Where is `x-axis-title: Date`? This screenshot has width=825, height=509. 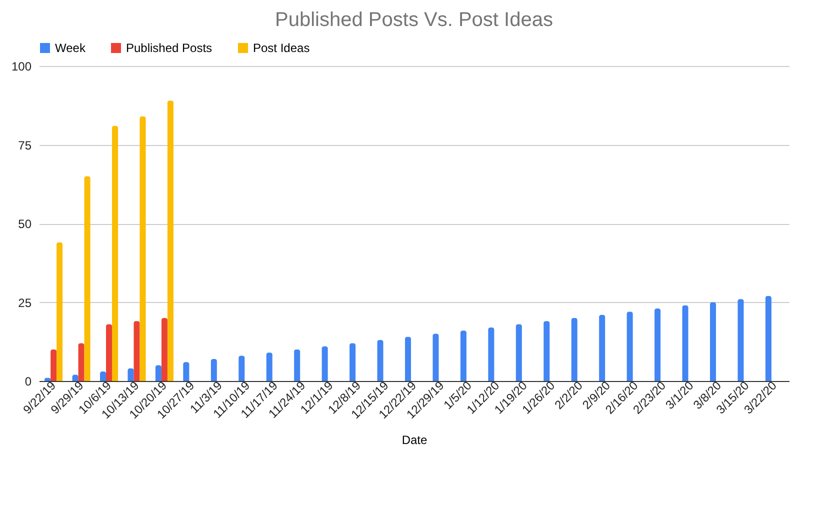 x-axis-title: Date is located at coordinates (415, 439).